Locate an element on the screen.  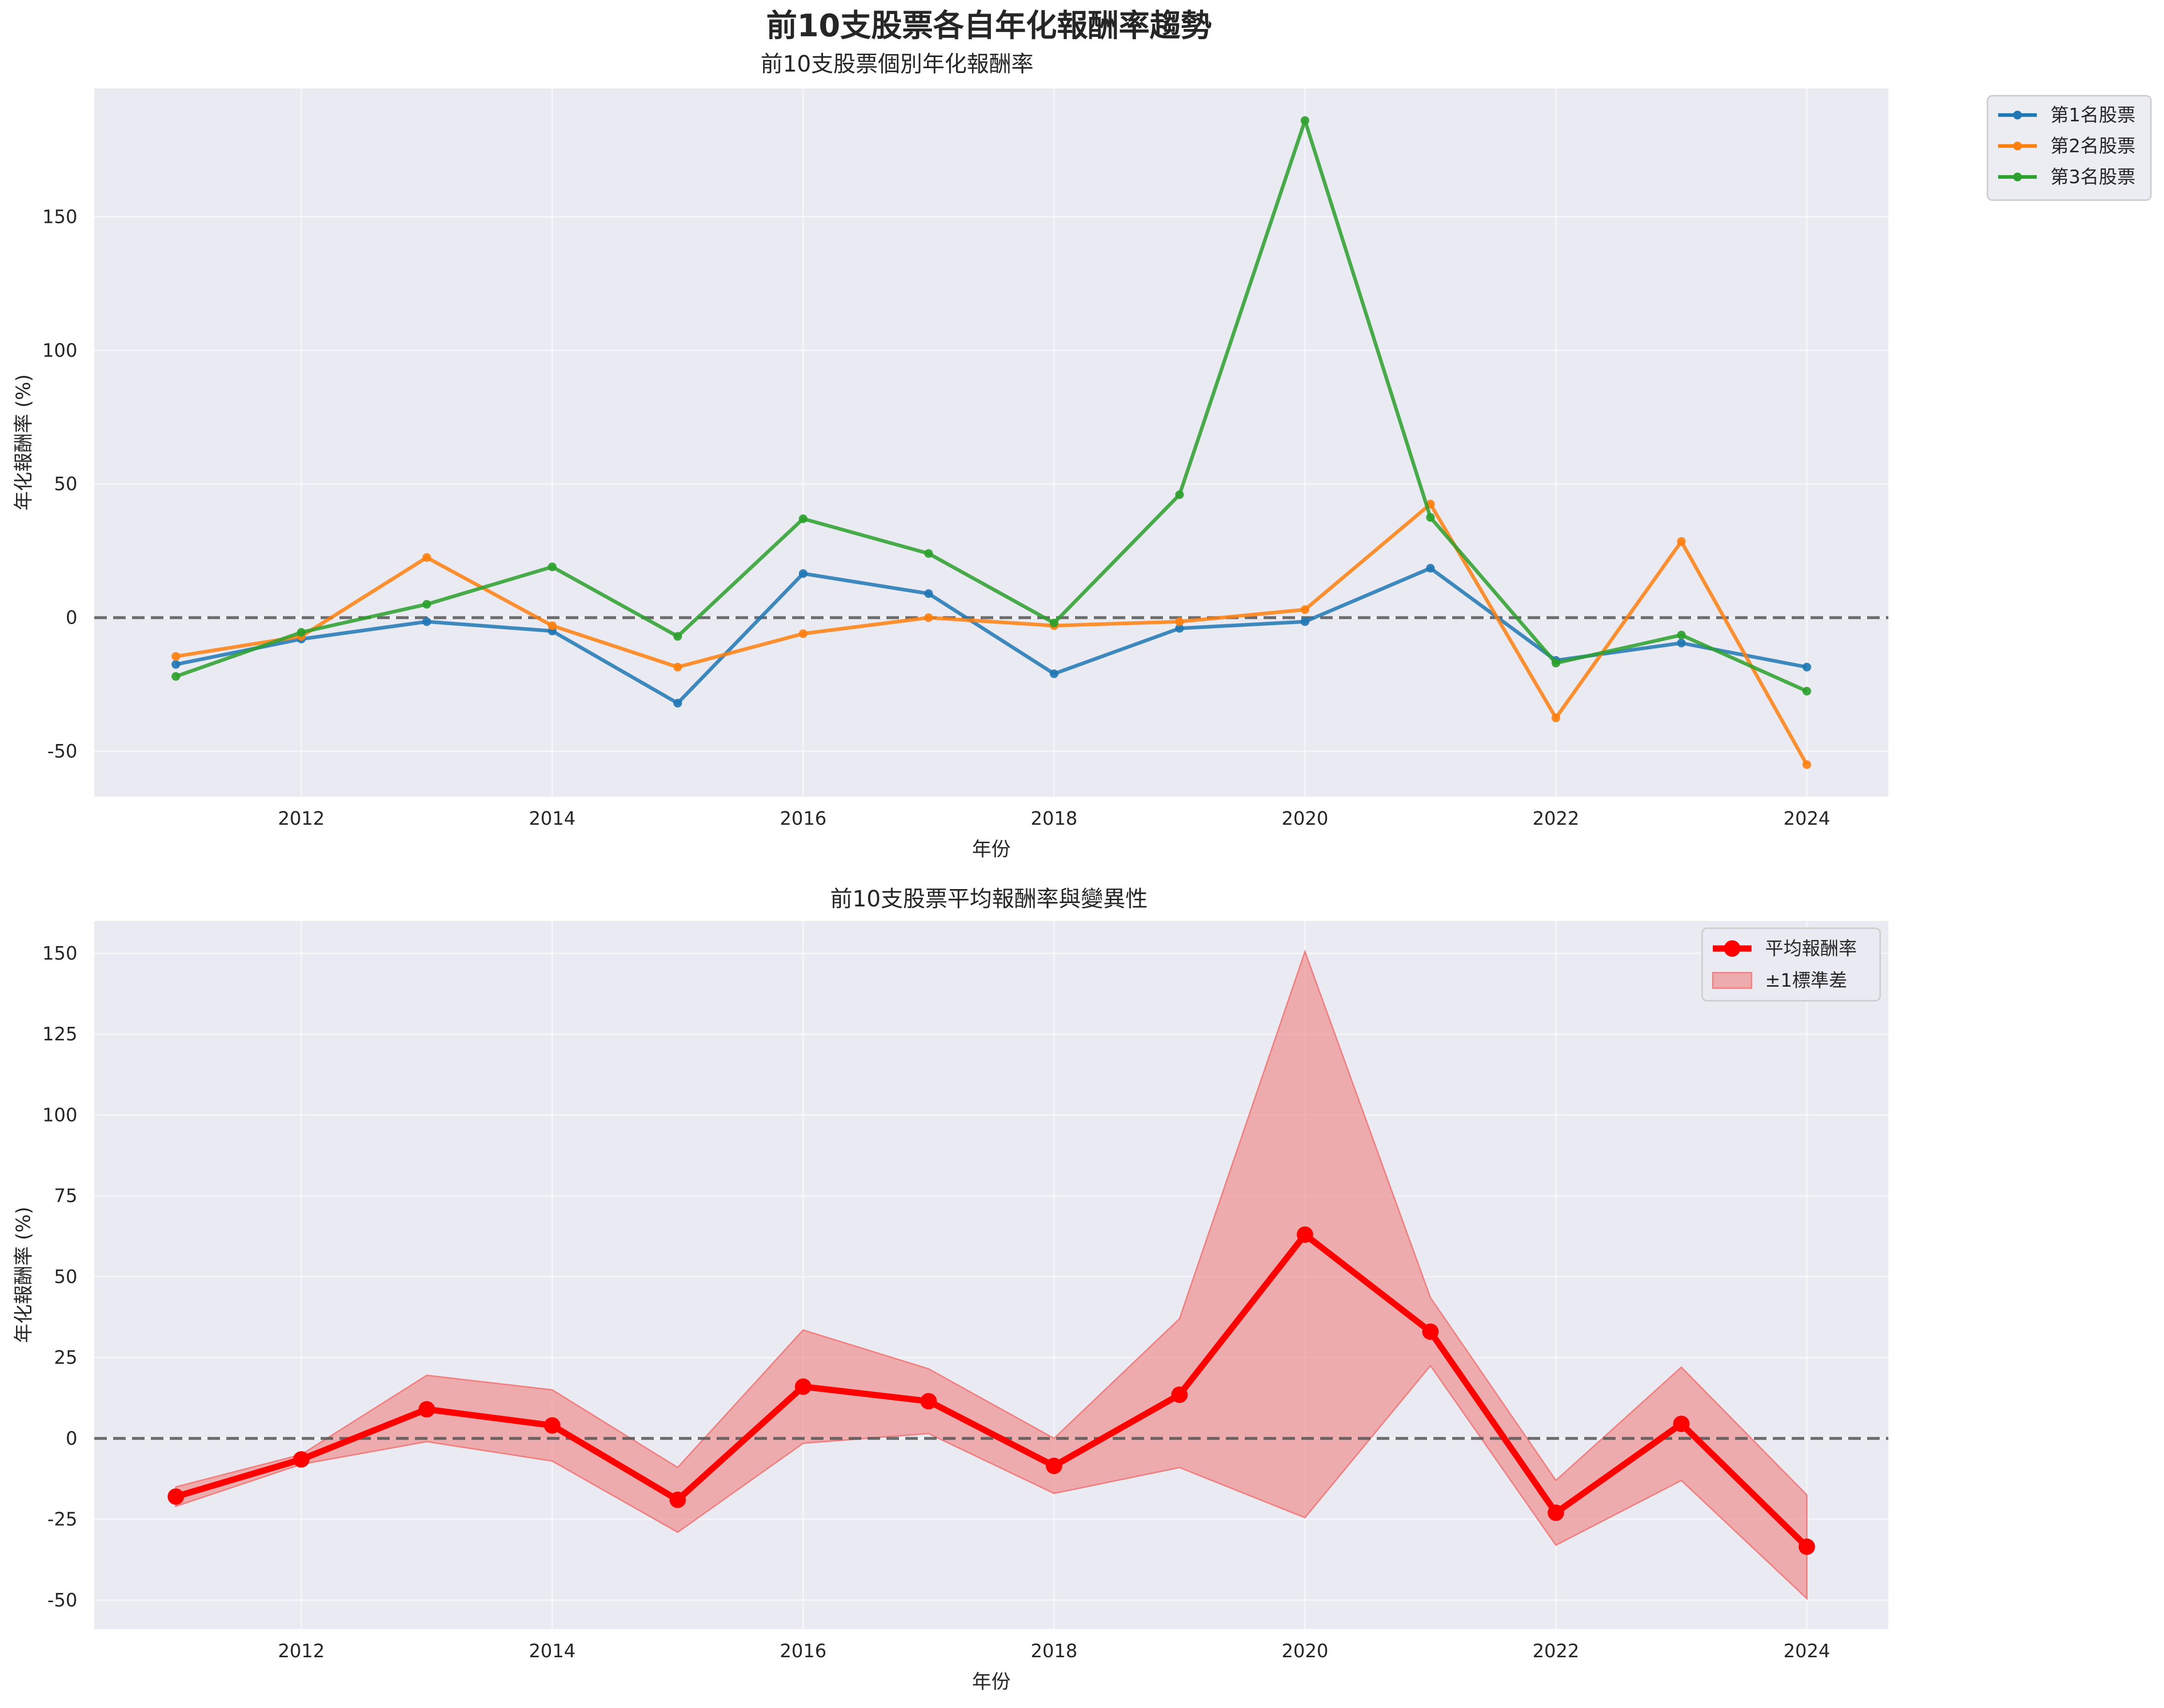
bottom-y-axis-label: 年化報酬率 (%) is located at coordinates (24, 1275).